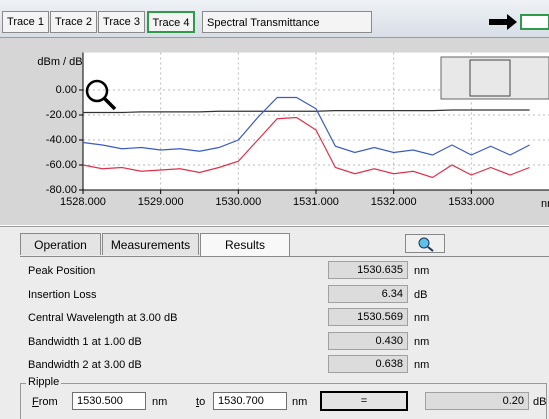 The width and height of the screenshot is (549, 419). Describe the element at coordinates (300, 402) in the screenshot. I see `to-unit: nm` at that location.